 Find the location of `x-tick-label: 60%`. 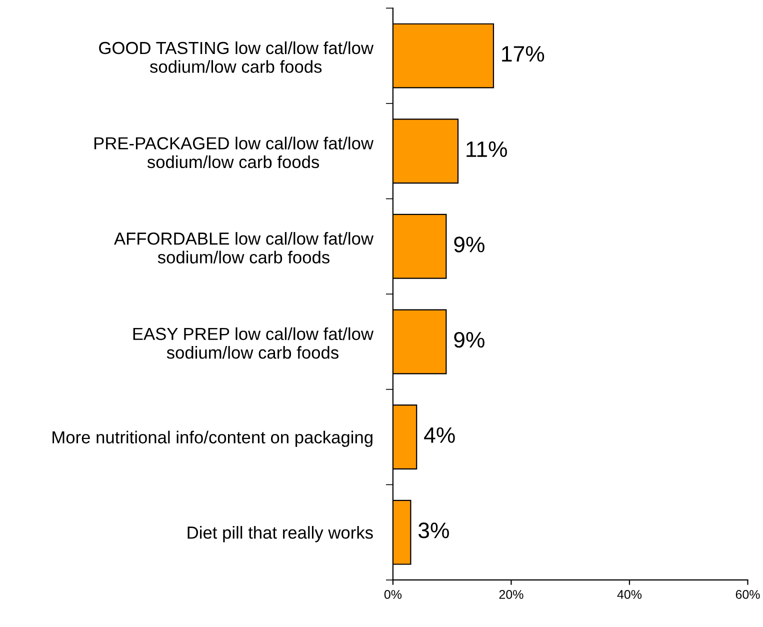

x-tick-label: 60% is located at coordinates (748, 594).